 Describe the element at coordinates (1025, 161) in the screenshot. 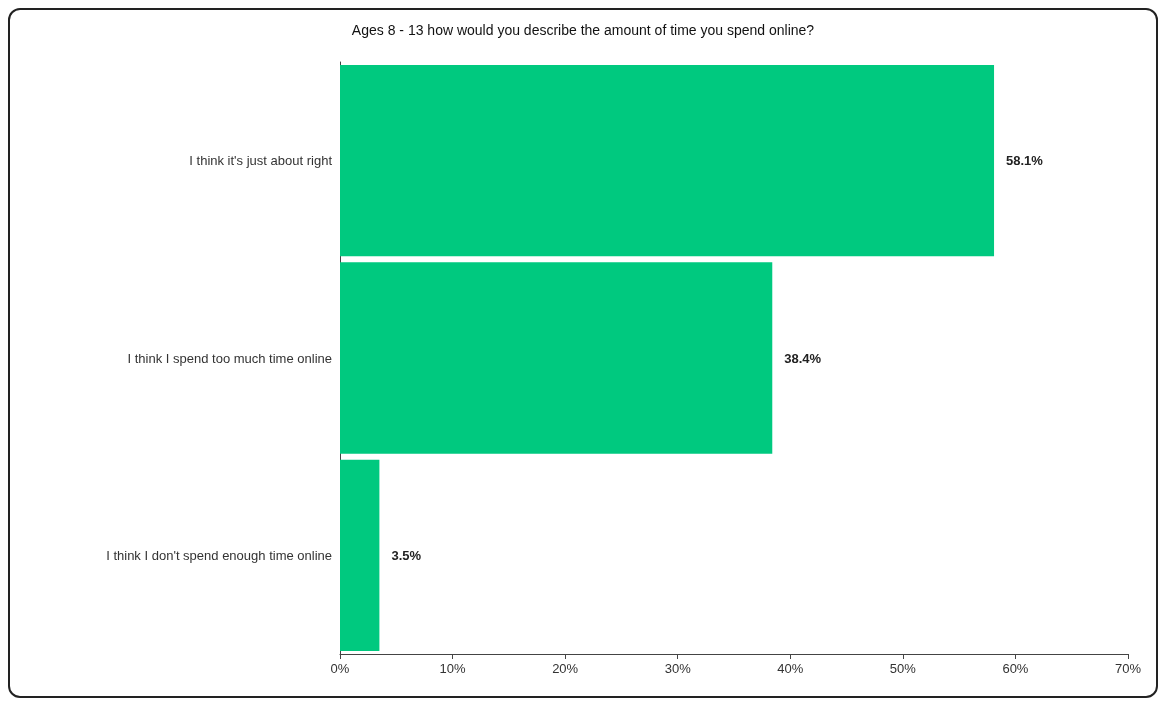

I see `data-label: 58.1%` at that location.